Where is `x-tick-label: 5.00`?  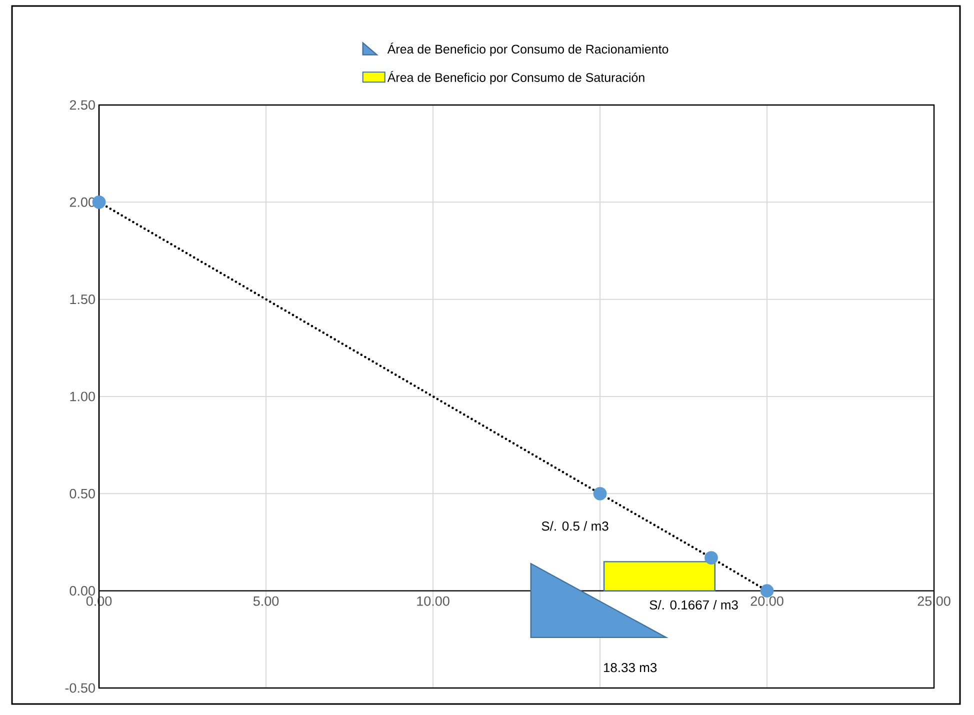
x-tick-label: 5.00 is located at coordinates (266, 601).